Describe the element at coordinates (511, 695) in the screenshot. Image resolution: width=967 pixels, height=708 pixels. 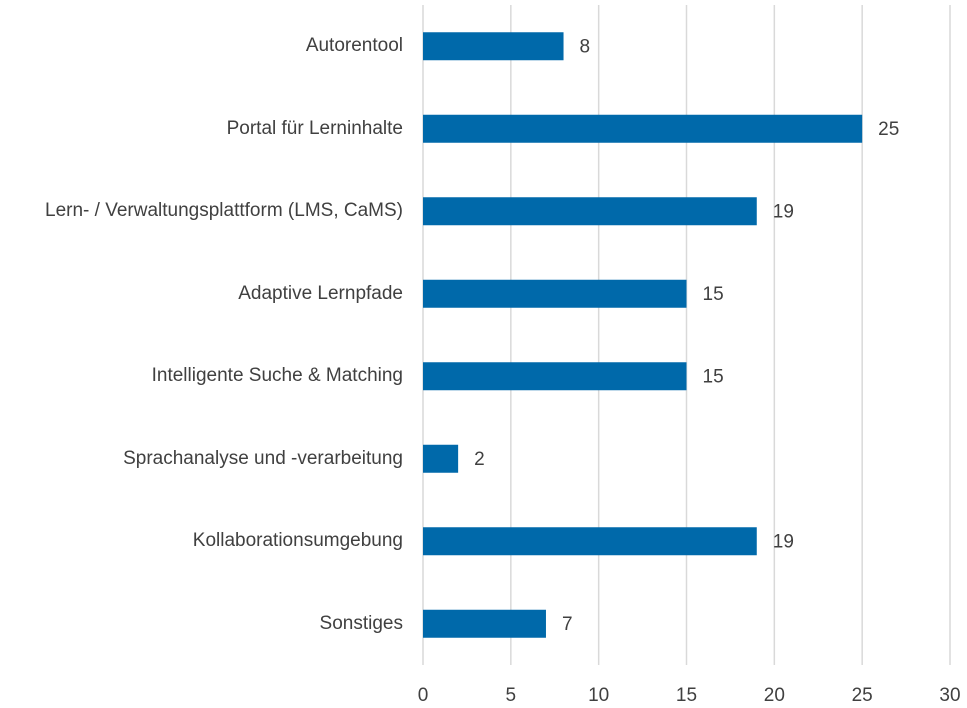
I see `x-tick-label: 5` at that location.